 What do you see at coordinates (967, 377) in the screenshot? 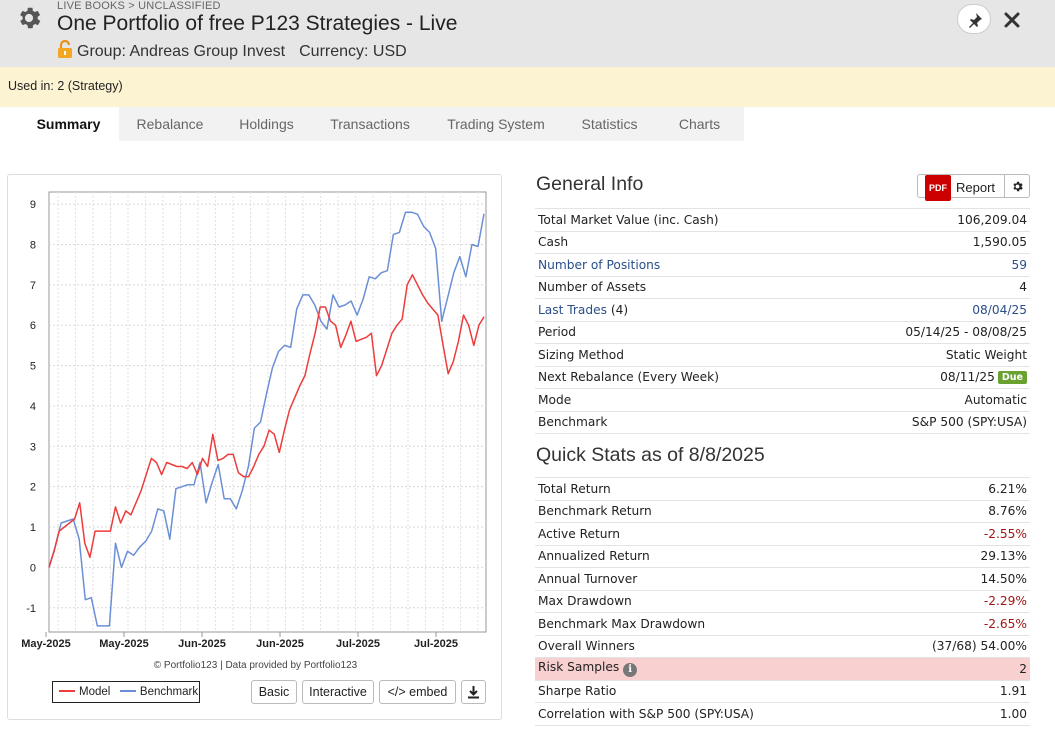
I see `next-rebalance-date: 08/11/25` at bounding box center [967, 377].